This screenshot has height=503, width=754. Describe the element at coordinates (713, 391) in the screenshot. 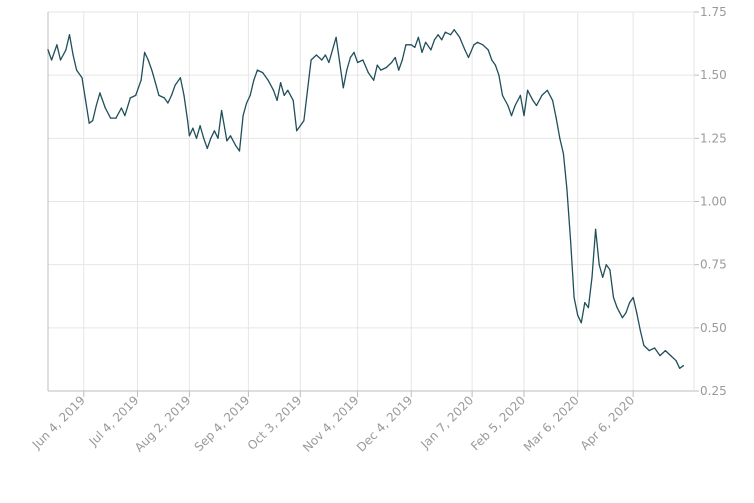

I see `y-tick-label: 0.25` at that location.